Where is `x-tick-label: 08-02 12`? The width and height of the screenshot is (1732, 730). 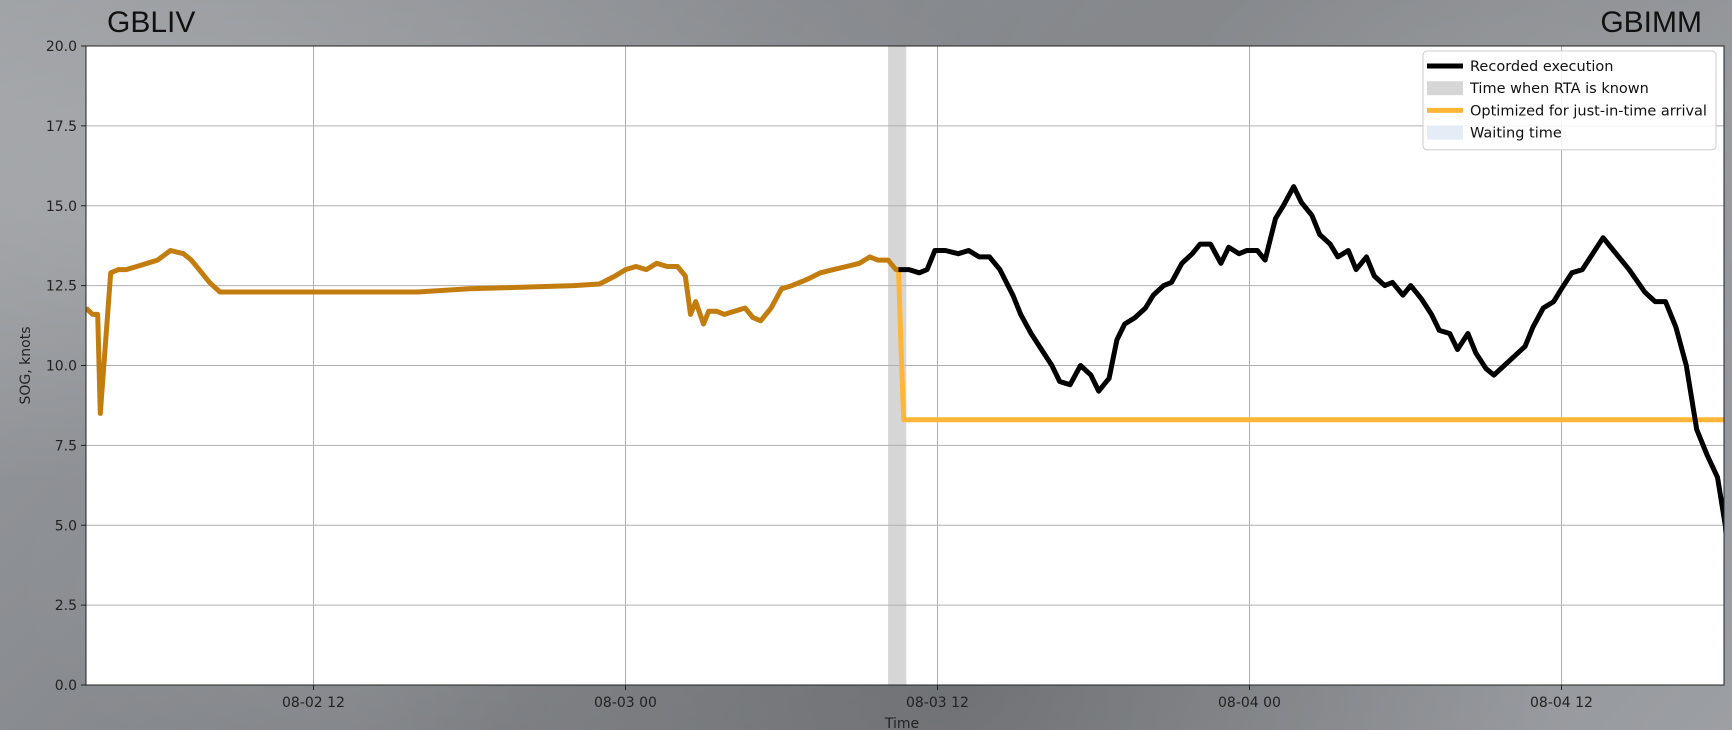 x-tick-label: 08-02 12 is located at coordinates (313, 703).